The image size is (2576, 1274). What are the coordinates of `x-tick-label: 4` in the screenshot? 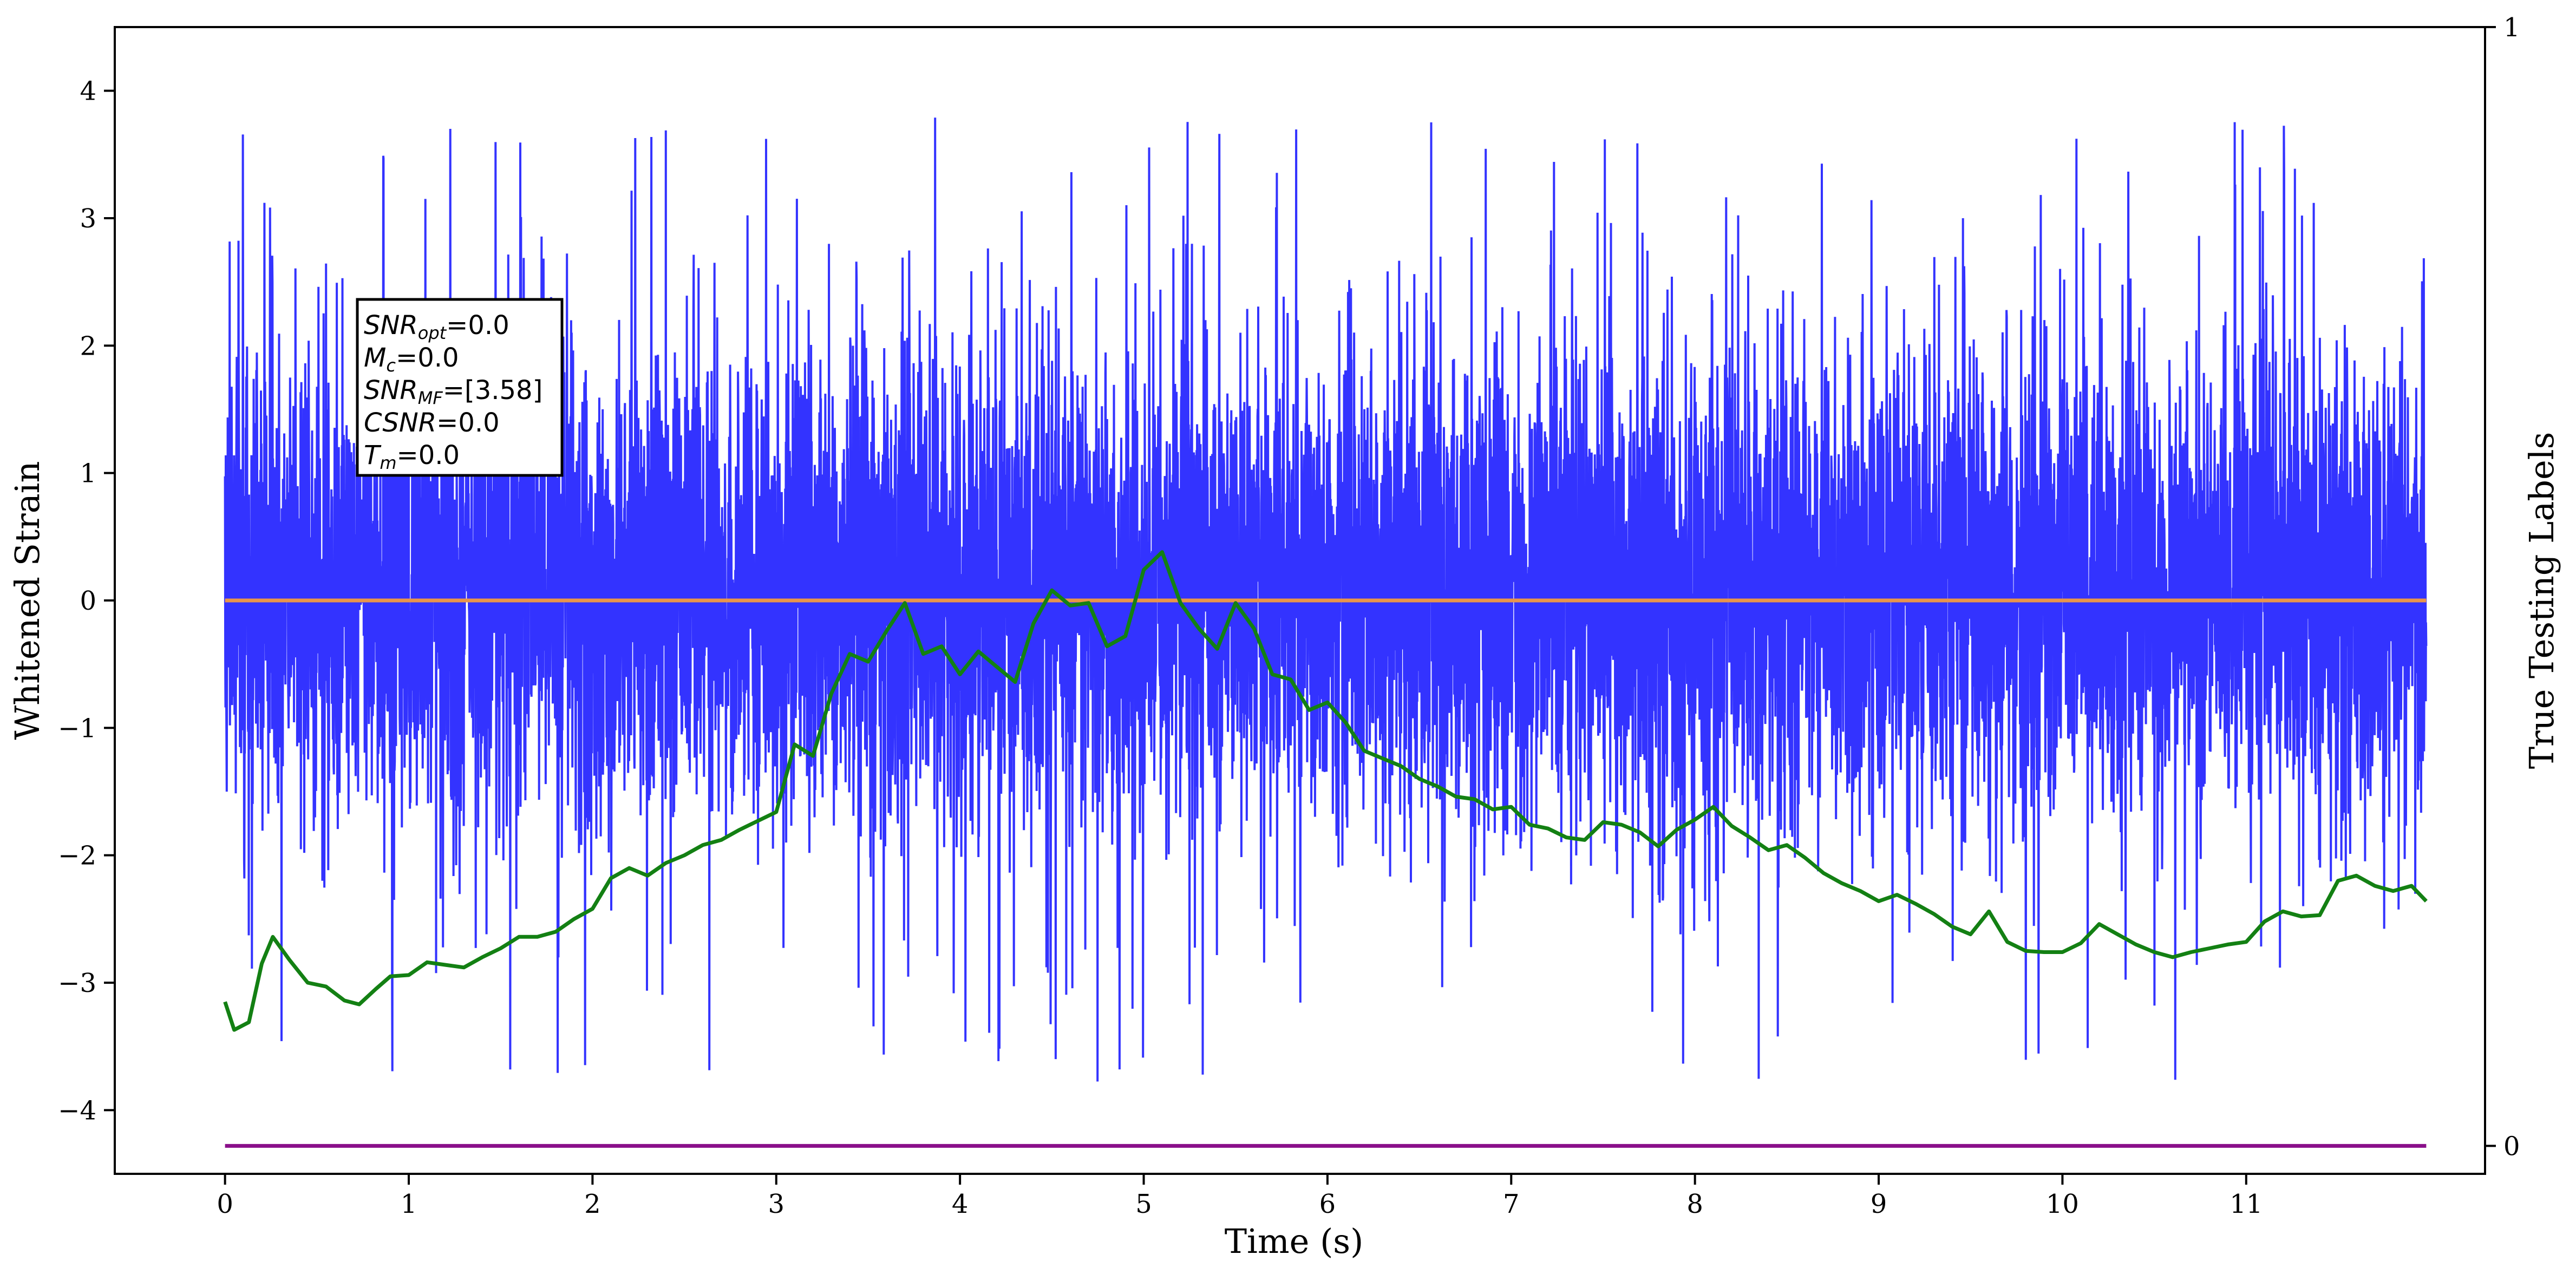 It's located at (961, 1204).